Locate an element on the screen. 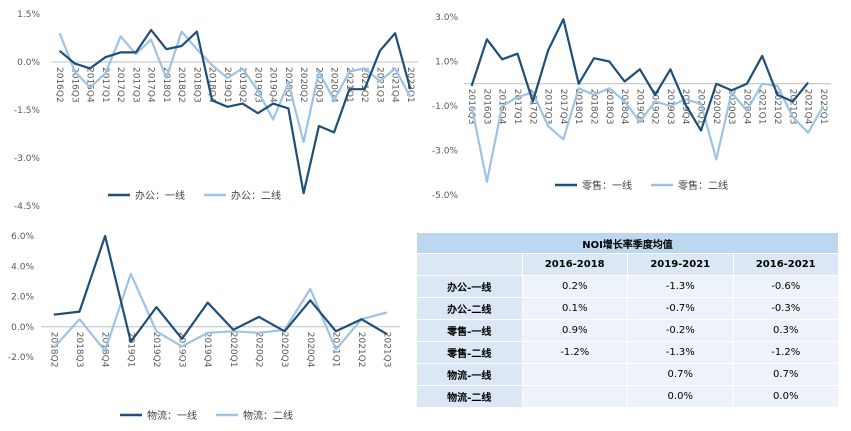  table-row: 物流-二线 0.0% 0.0% is located at coordinates (627, 396).